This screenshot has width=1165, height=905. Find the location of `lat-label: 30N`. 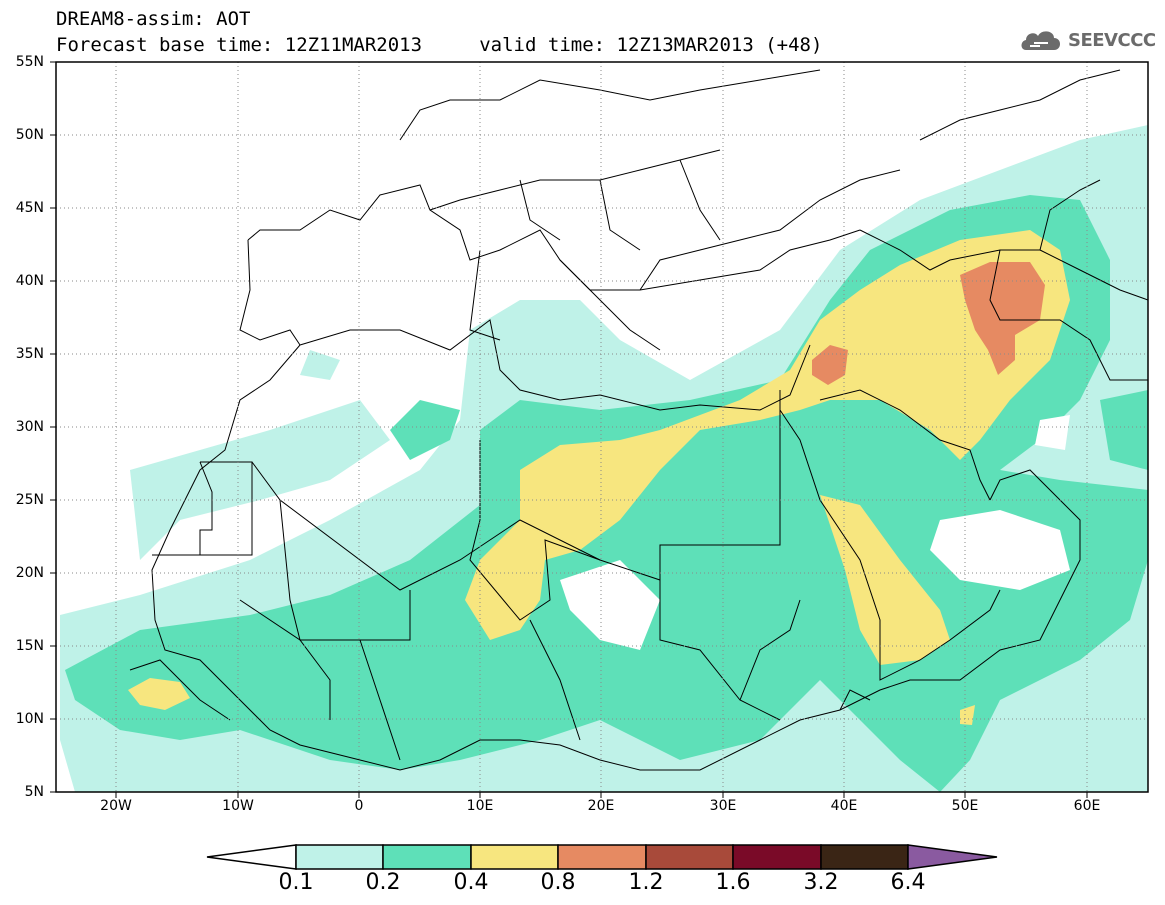

lat-label: 30N is located at coordinates (29, 427).